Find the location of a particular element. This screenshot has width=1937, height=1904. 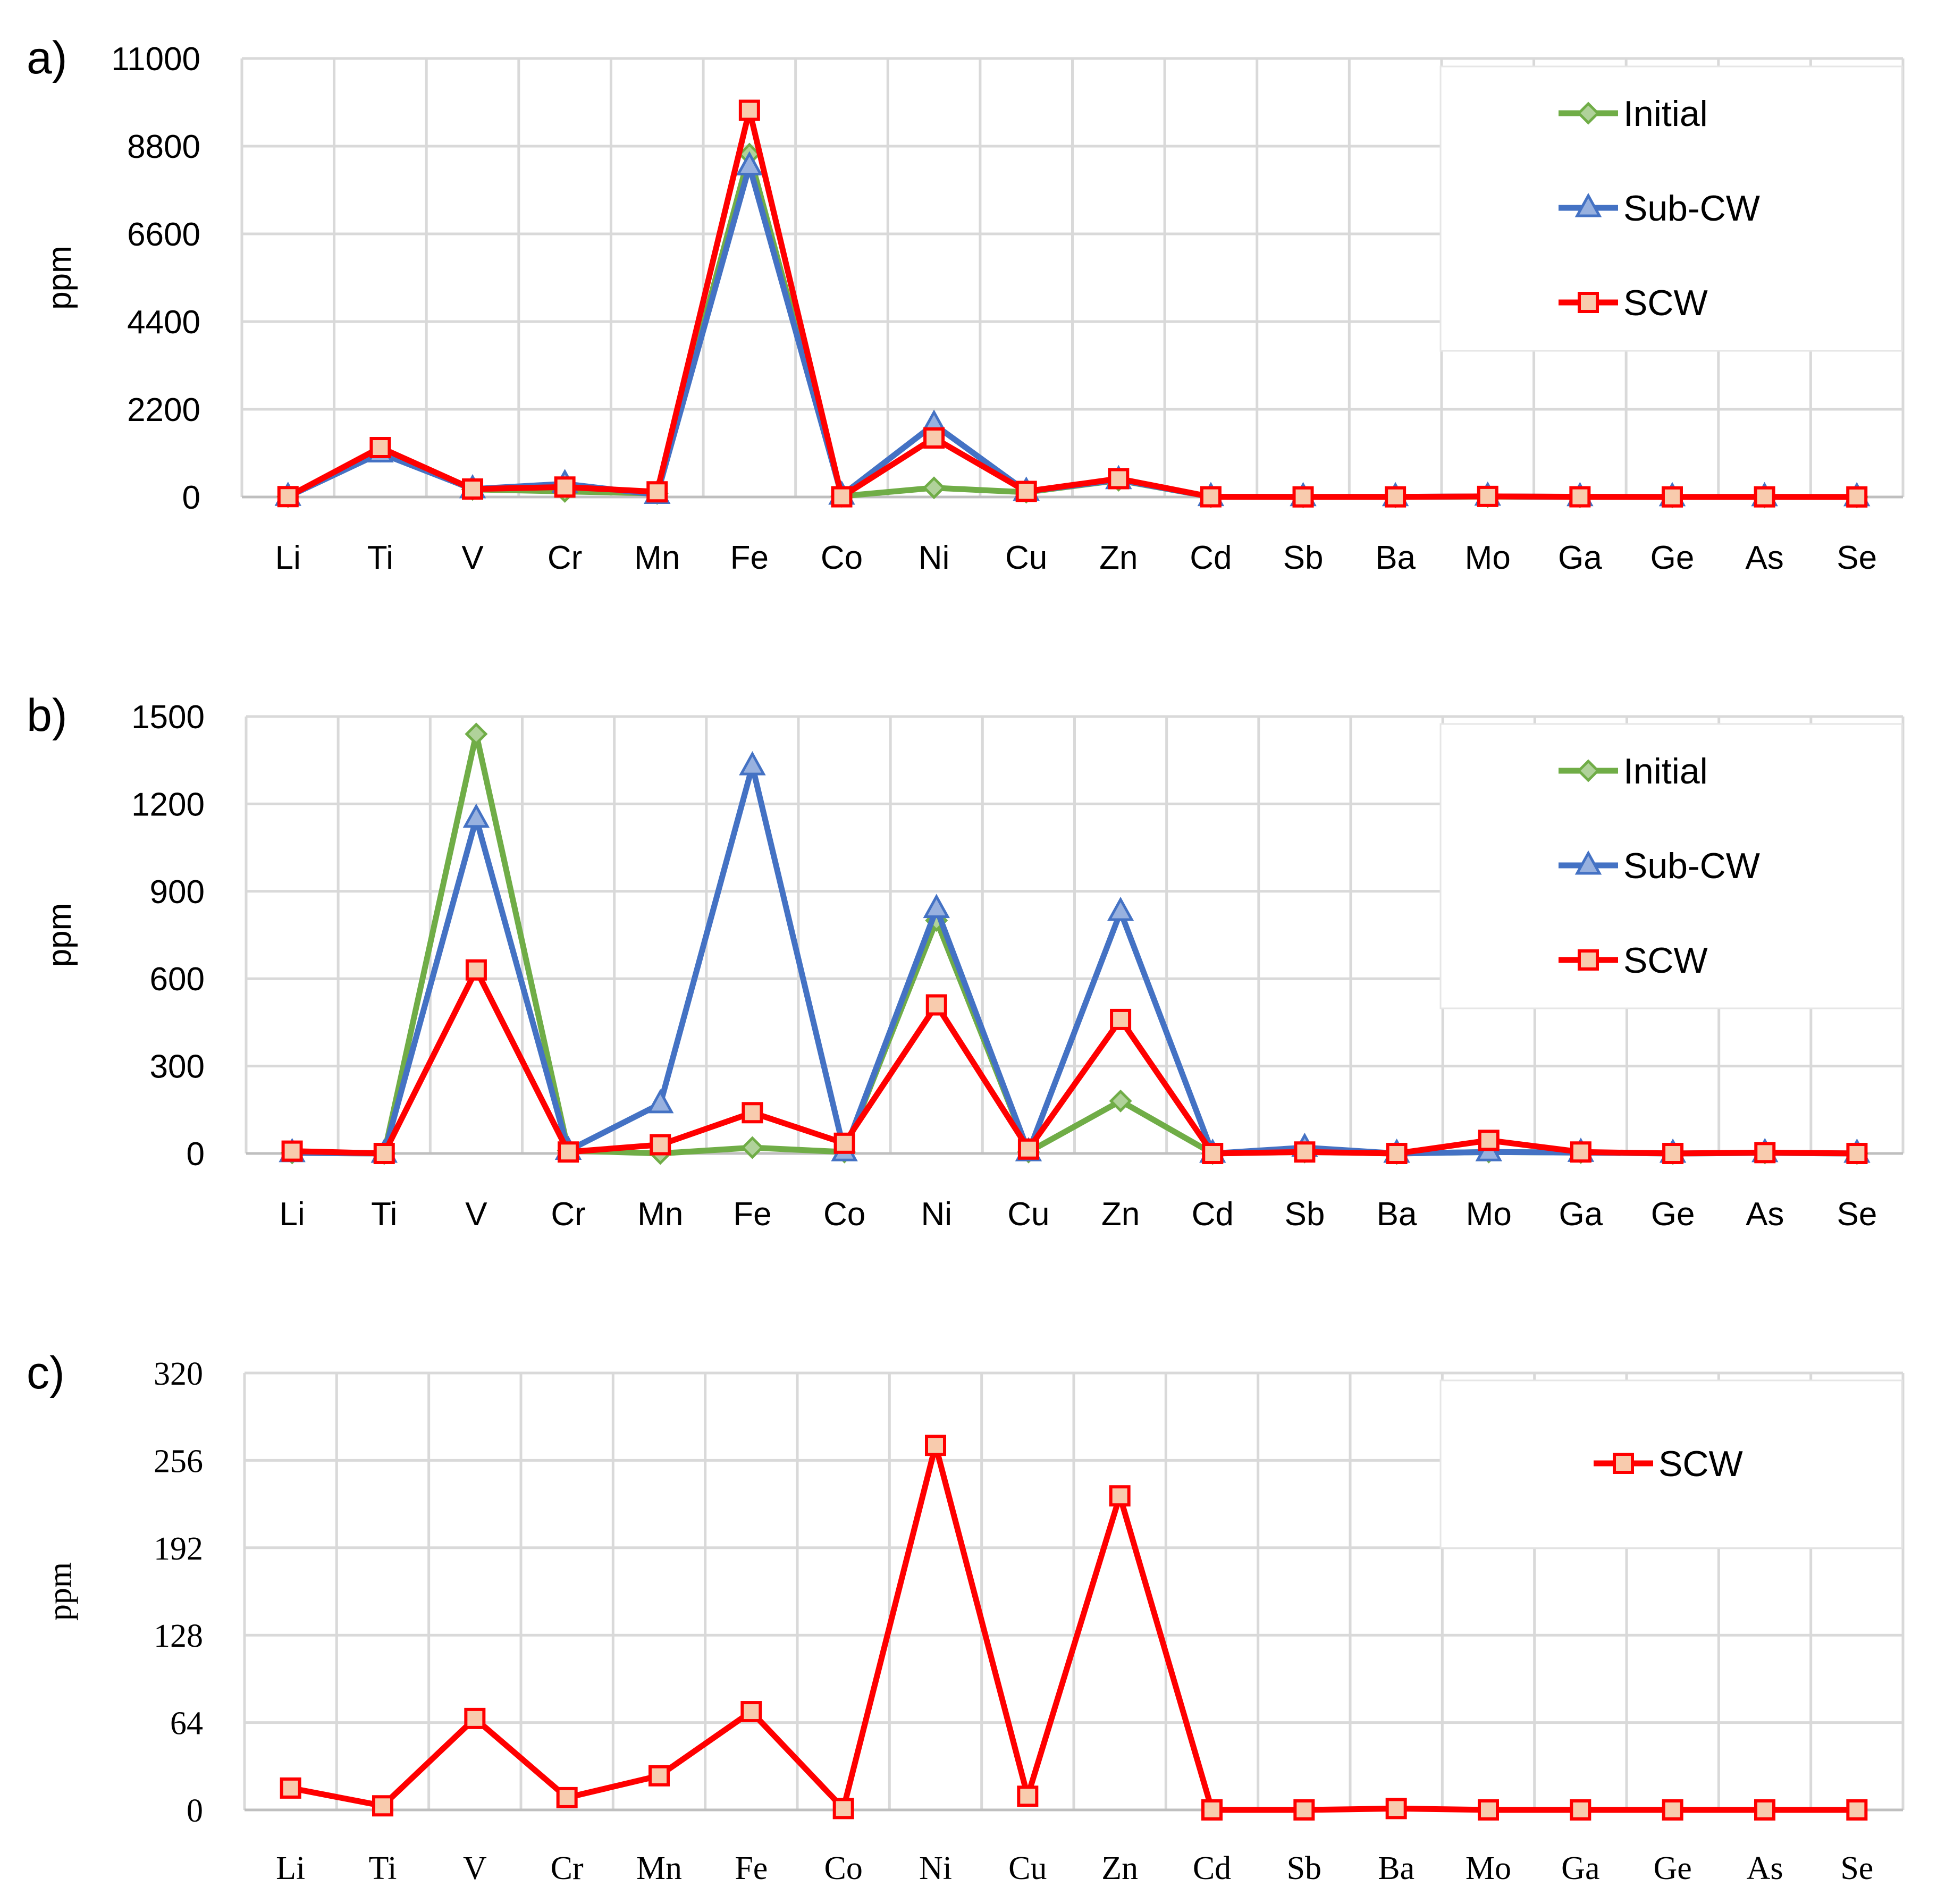

y-tick-label: 2200 is located at coordinates (163, 410).